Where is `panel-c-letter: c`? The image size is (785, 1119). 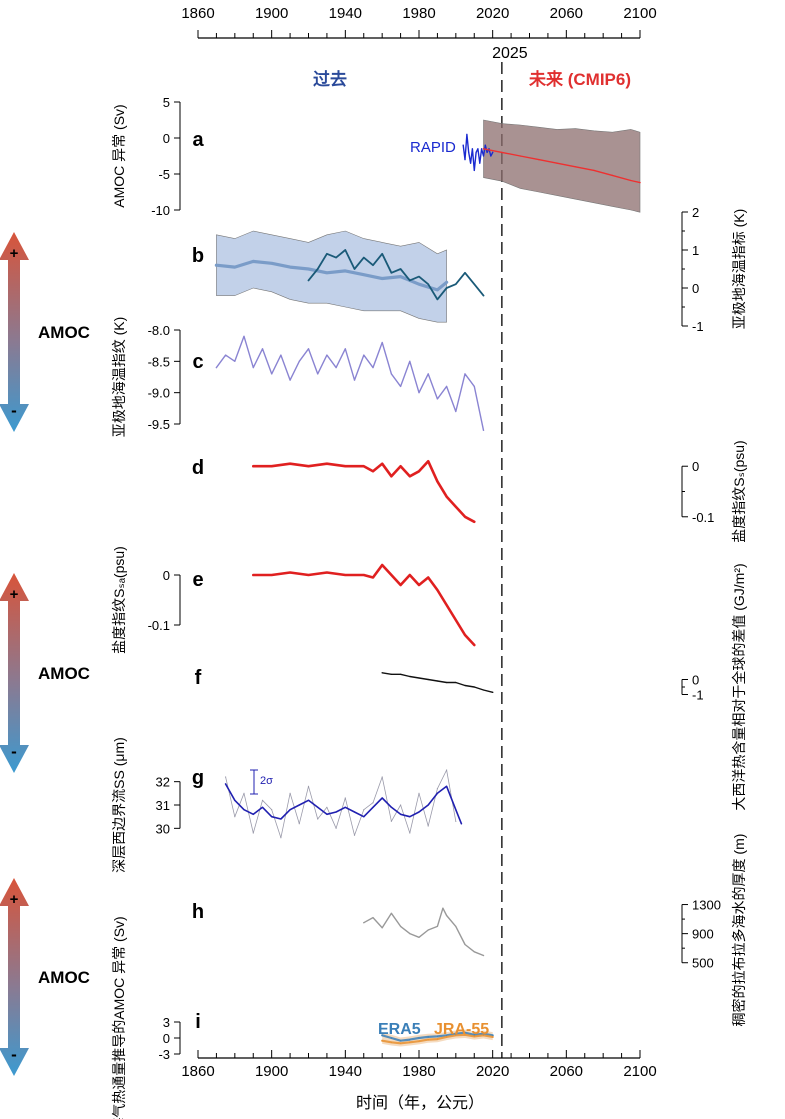
panel-c-letter: c is located at coordinates (197, 362).